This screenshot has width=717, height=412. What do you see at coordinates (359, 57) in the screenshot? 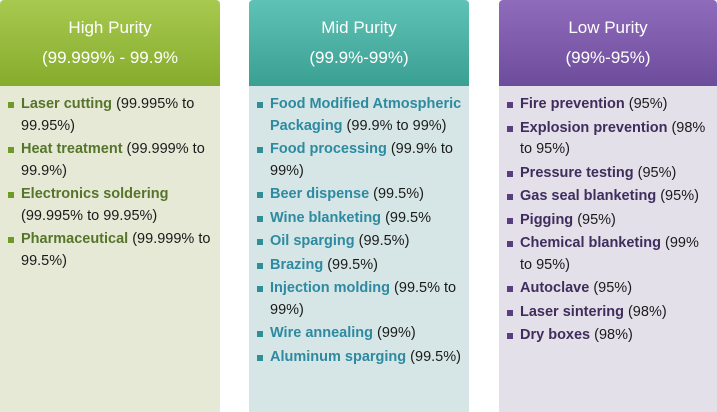
I see `column-range: (99.9%-99%)` at bounding box center [359, 57].